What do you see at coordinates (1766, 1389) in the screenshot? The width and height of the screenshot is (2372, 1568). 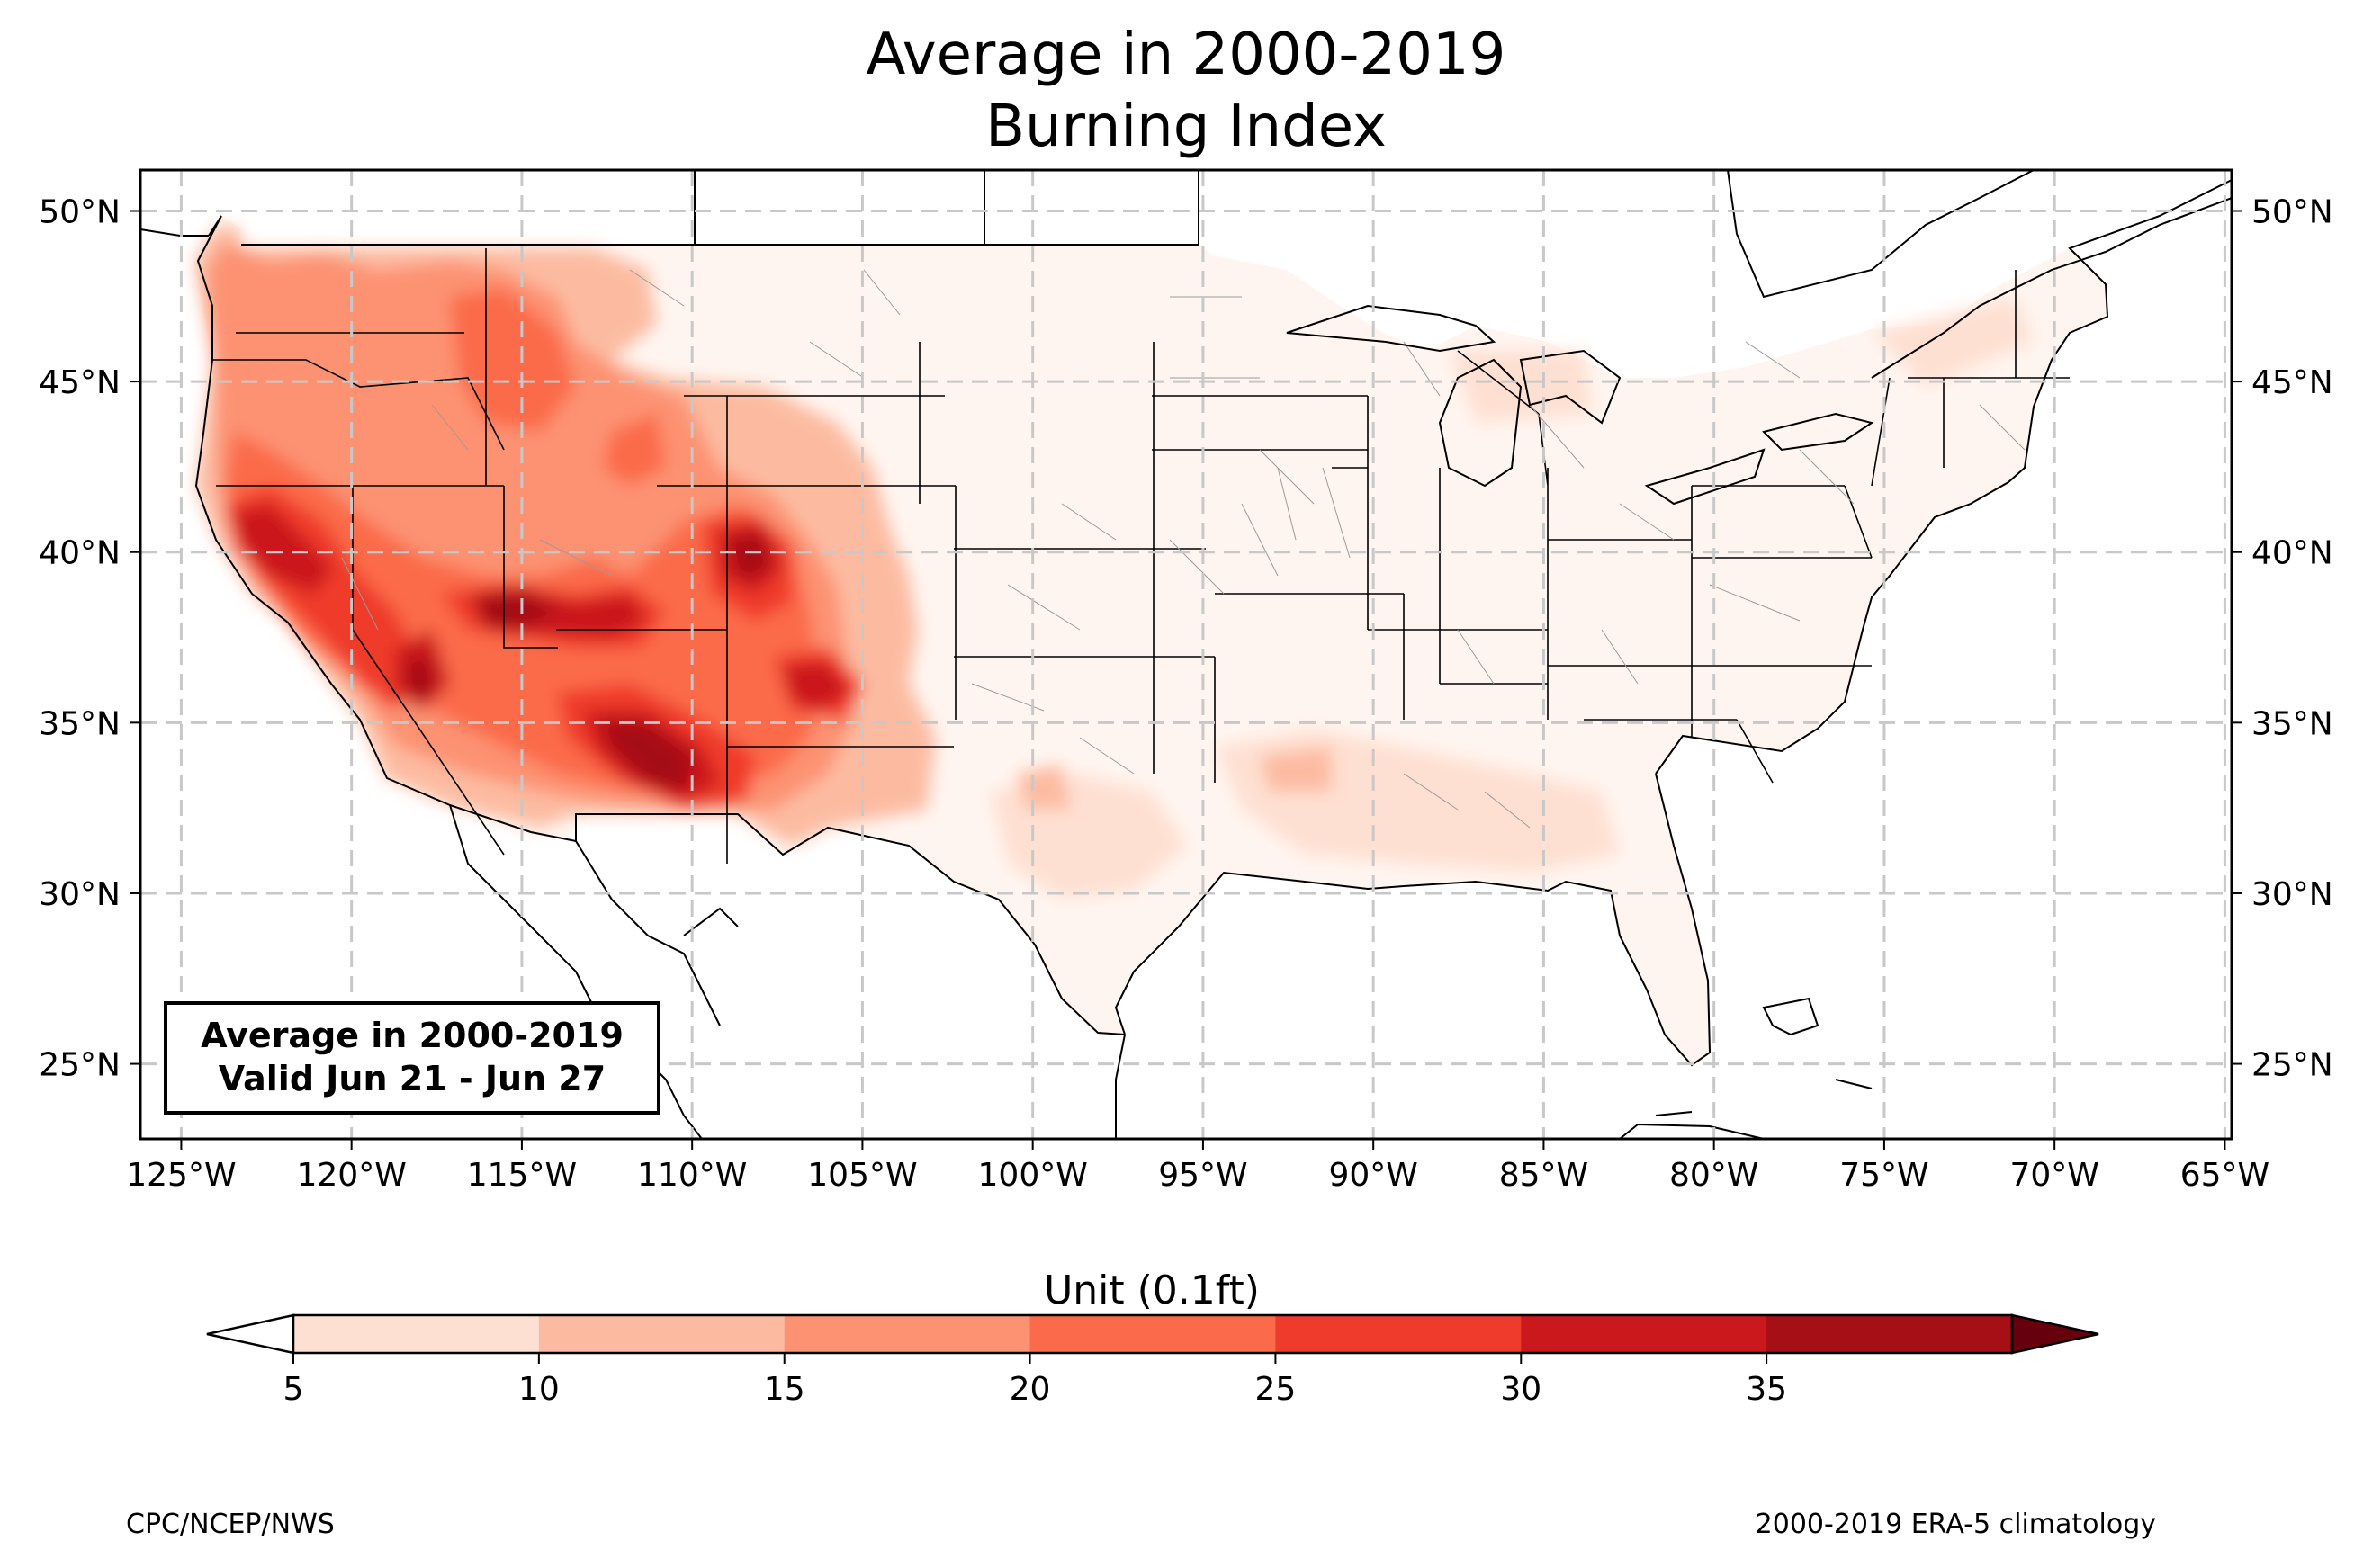 I see `colorbar-tick-label: 35` at bounding box center [1766, 1389].